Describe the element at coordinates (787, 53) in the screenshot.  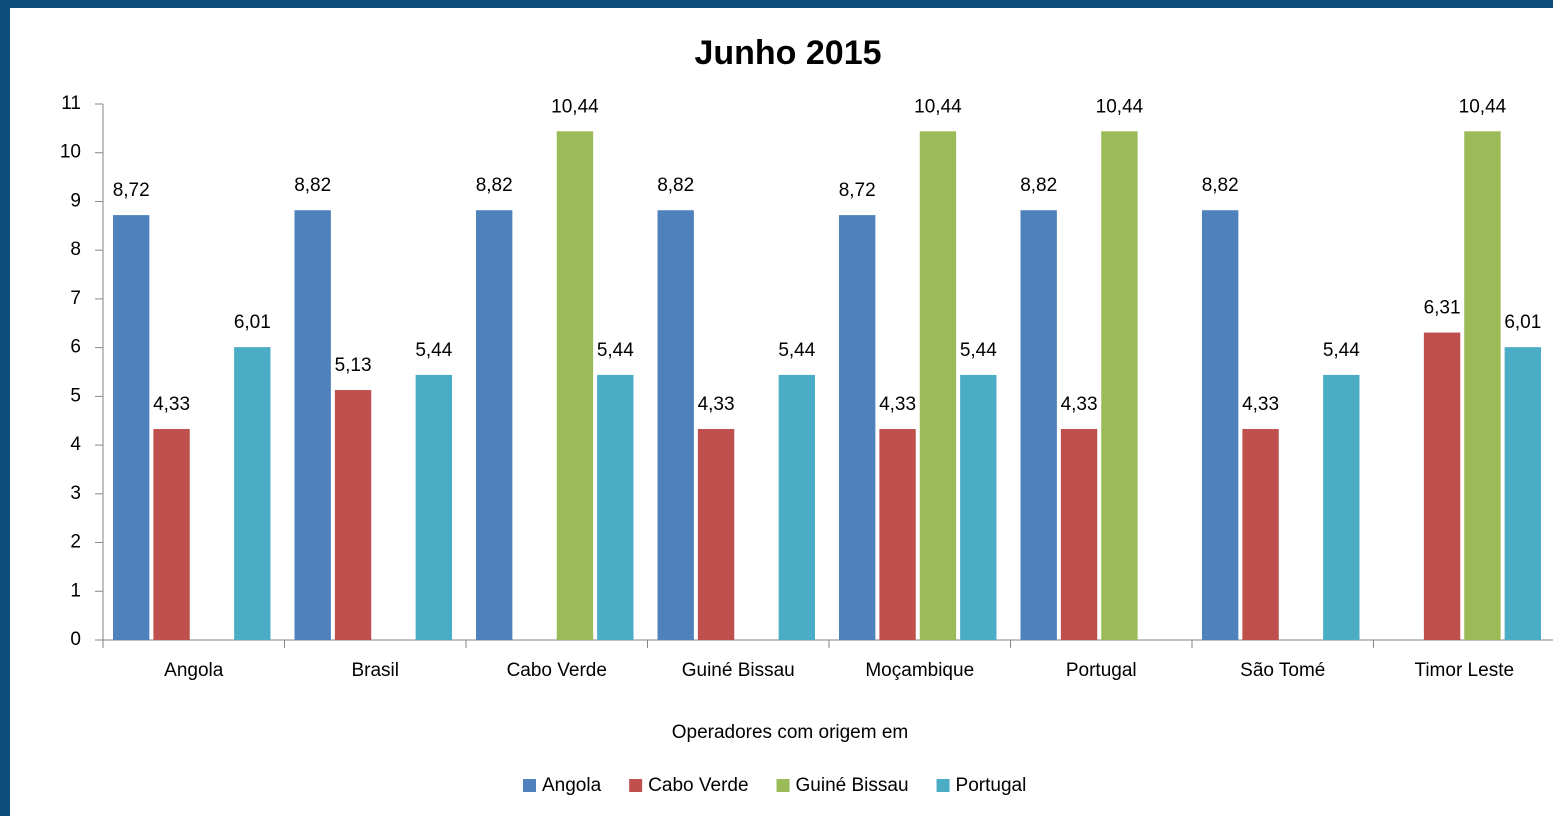
I see `chart-title: Junho 2015` at that location.